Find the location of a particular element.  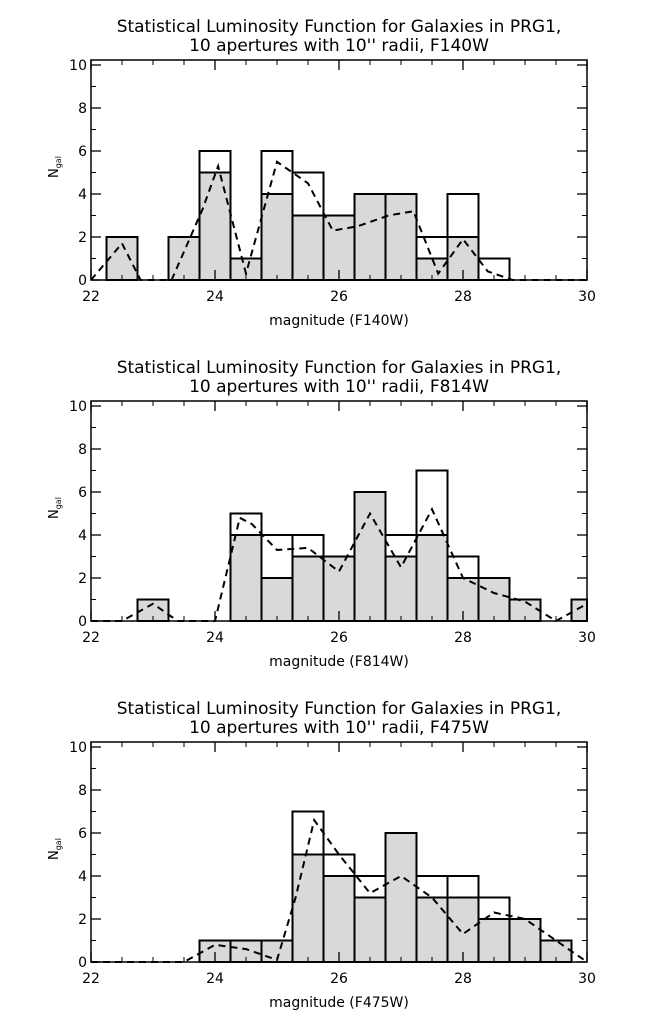

chart-subtitle: 10 apertures with 10'' radii, F814W is located at coordinates (339, 387).